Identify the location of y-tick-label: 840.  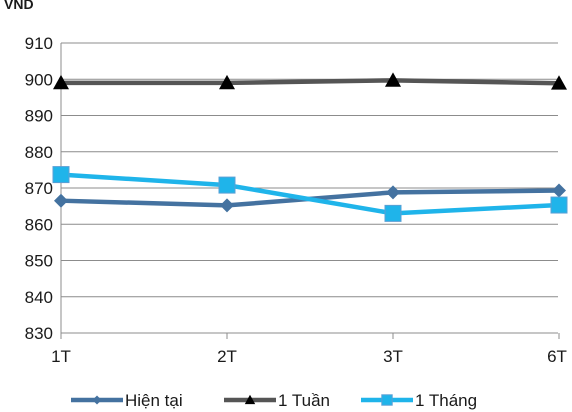
(39, 297).